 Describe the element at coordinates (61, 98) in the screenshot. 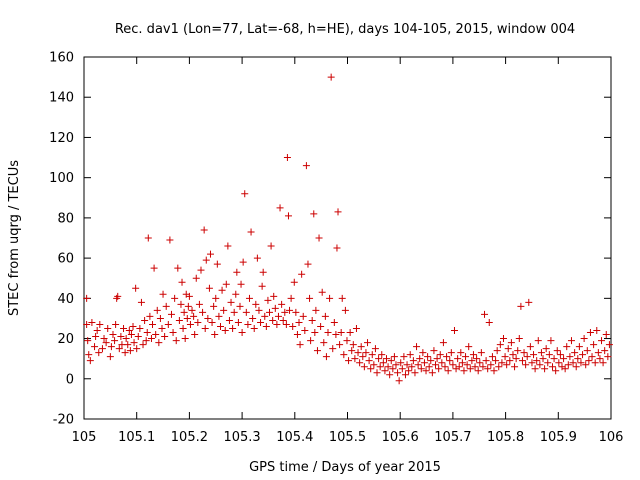

I see `y-tick-label: 140` at that location.